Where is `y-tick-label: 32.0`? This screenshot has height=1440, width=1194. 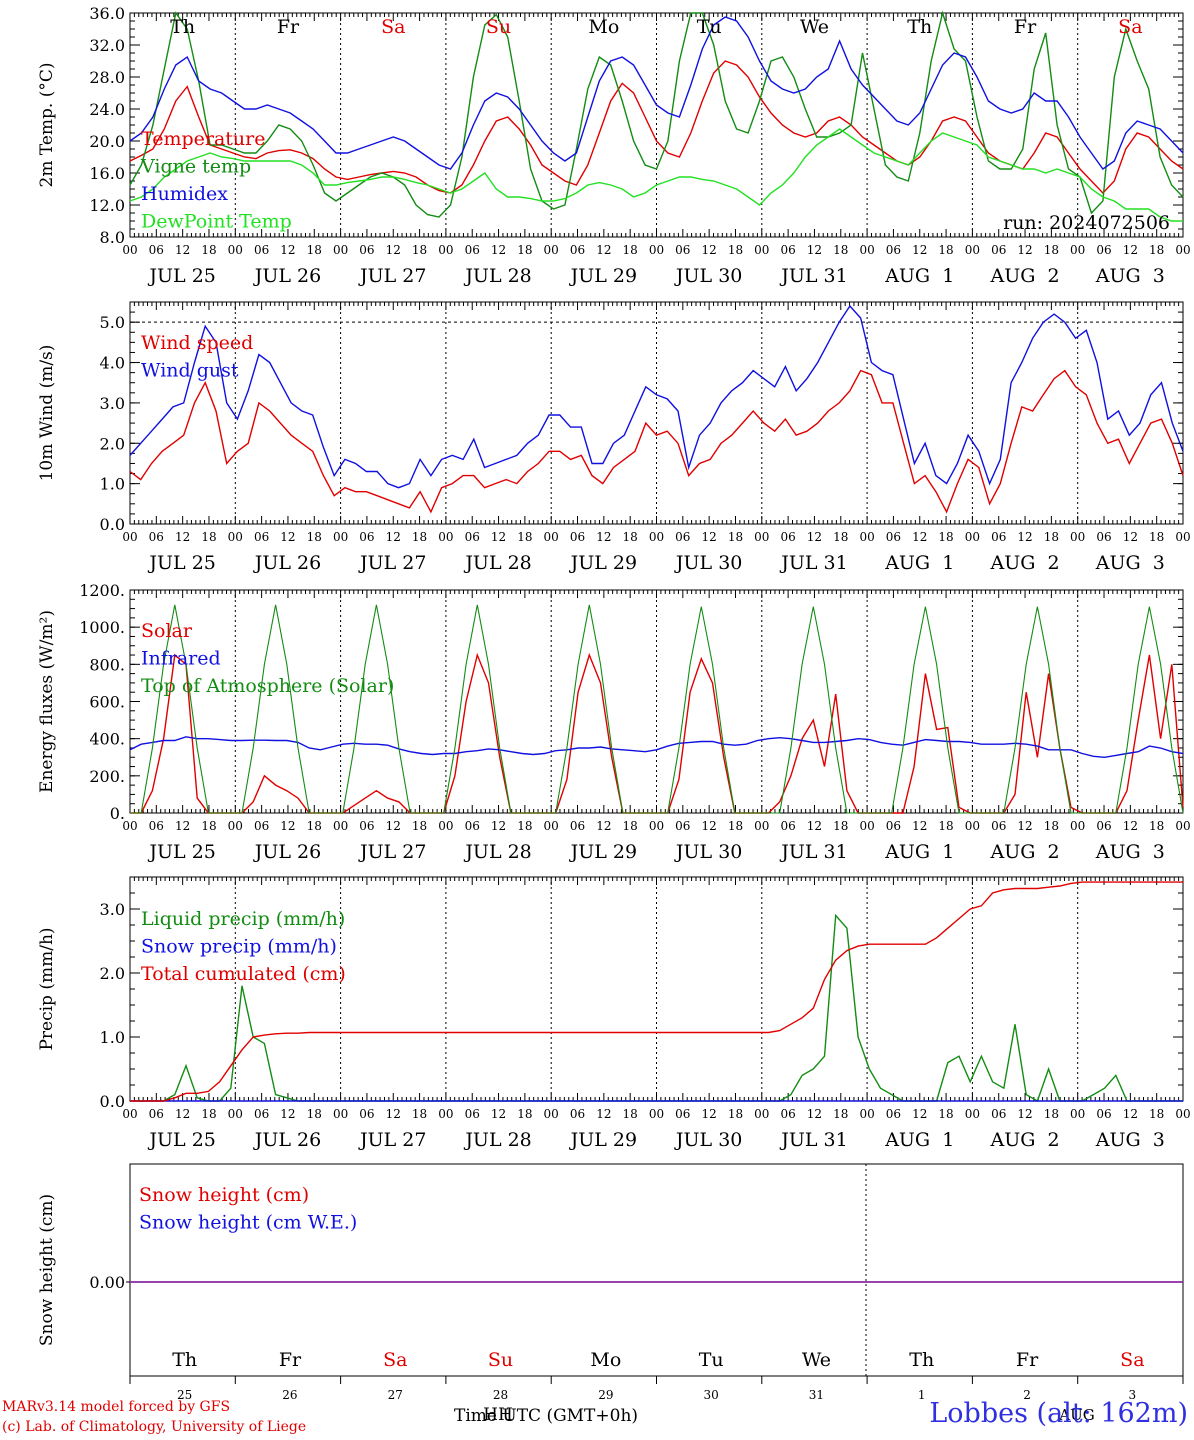
y-tick-label: 32.0 is located at coordinates (107, 45).